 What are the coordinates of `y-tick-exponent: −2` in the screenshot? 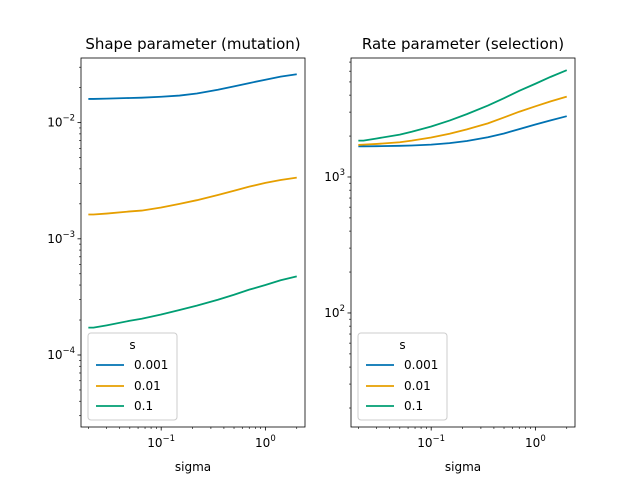 It's located at (68, 119).